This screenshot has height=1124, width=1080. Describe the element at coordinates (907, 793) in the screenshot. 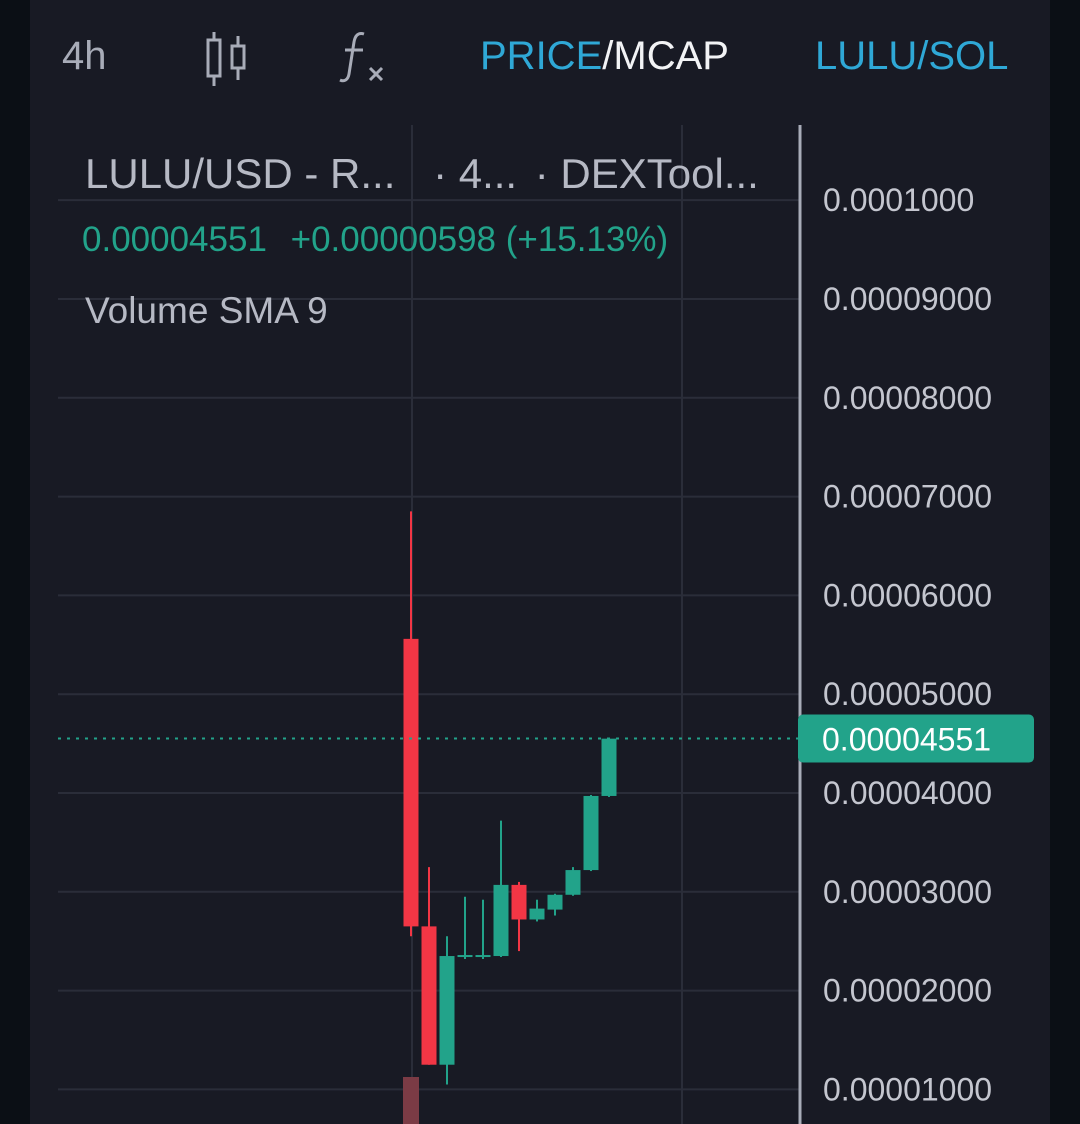

I see `y-tick-label: 0.00004000` at that location.